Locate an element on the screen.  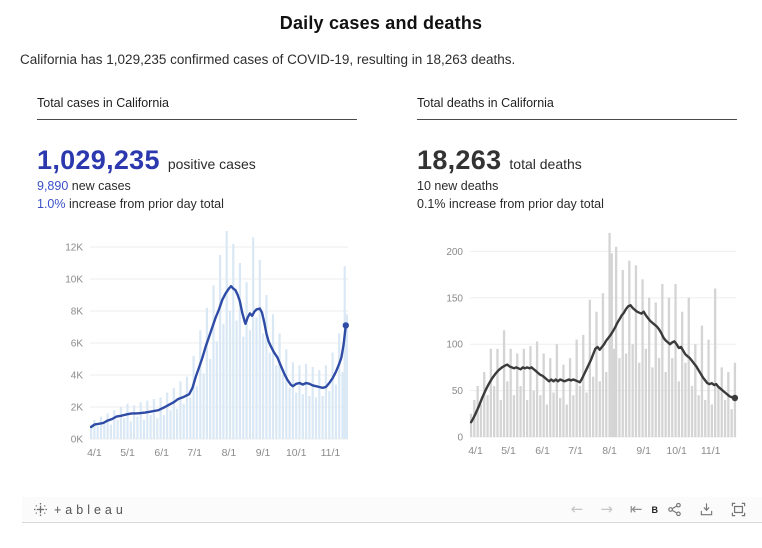
svg-text: 10K is located at coordinates (74, 279).